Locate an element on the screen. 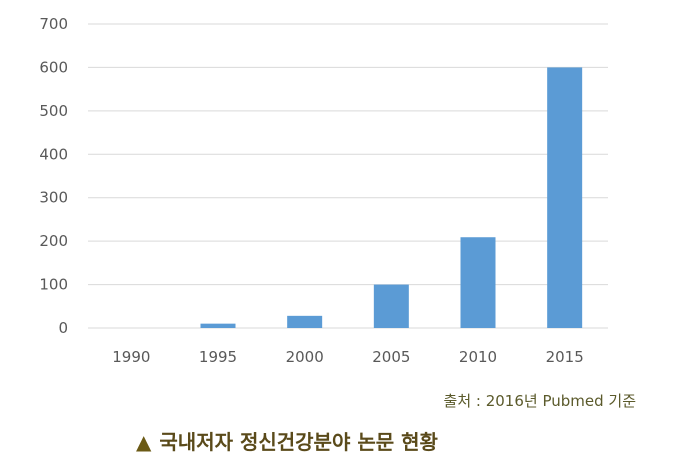 This screenshot has width=680, height=459. bar-2000 is located at coordinates (305, 321).